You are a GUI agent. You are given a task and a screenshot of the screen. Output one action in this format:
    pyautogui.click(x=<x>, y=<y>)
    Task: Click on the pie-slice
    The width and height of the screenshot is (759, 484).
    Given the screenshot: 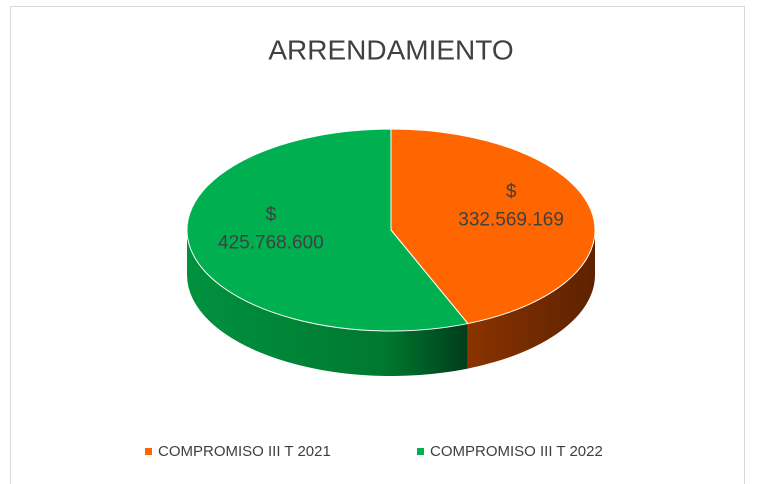 What is the action you would take?
    pyautogui.click(x=493, y=226)
    